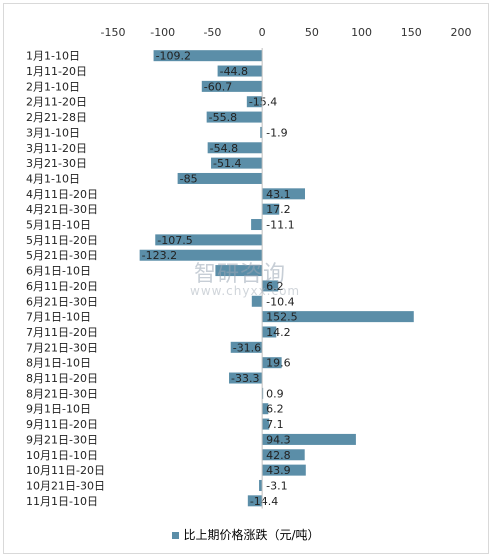 This screenshot has width=492, height=557. Describe the element at coordinates (62, 439) in the screenshot. I see `category-label: 9月21日-30日` at that location.